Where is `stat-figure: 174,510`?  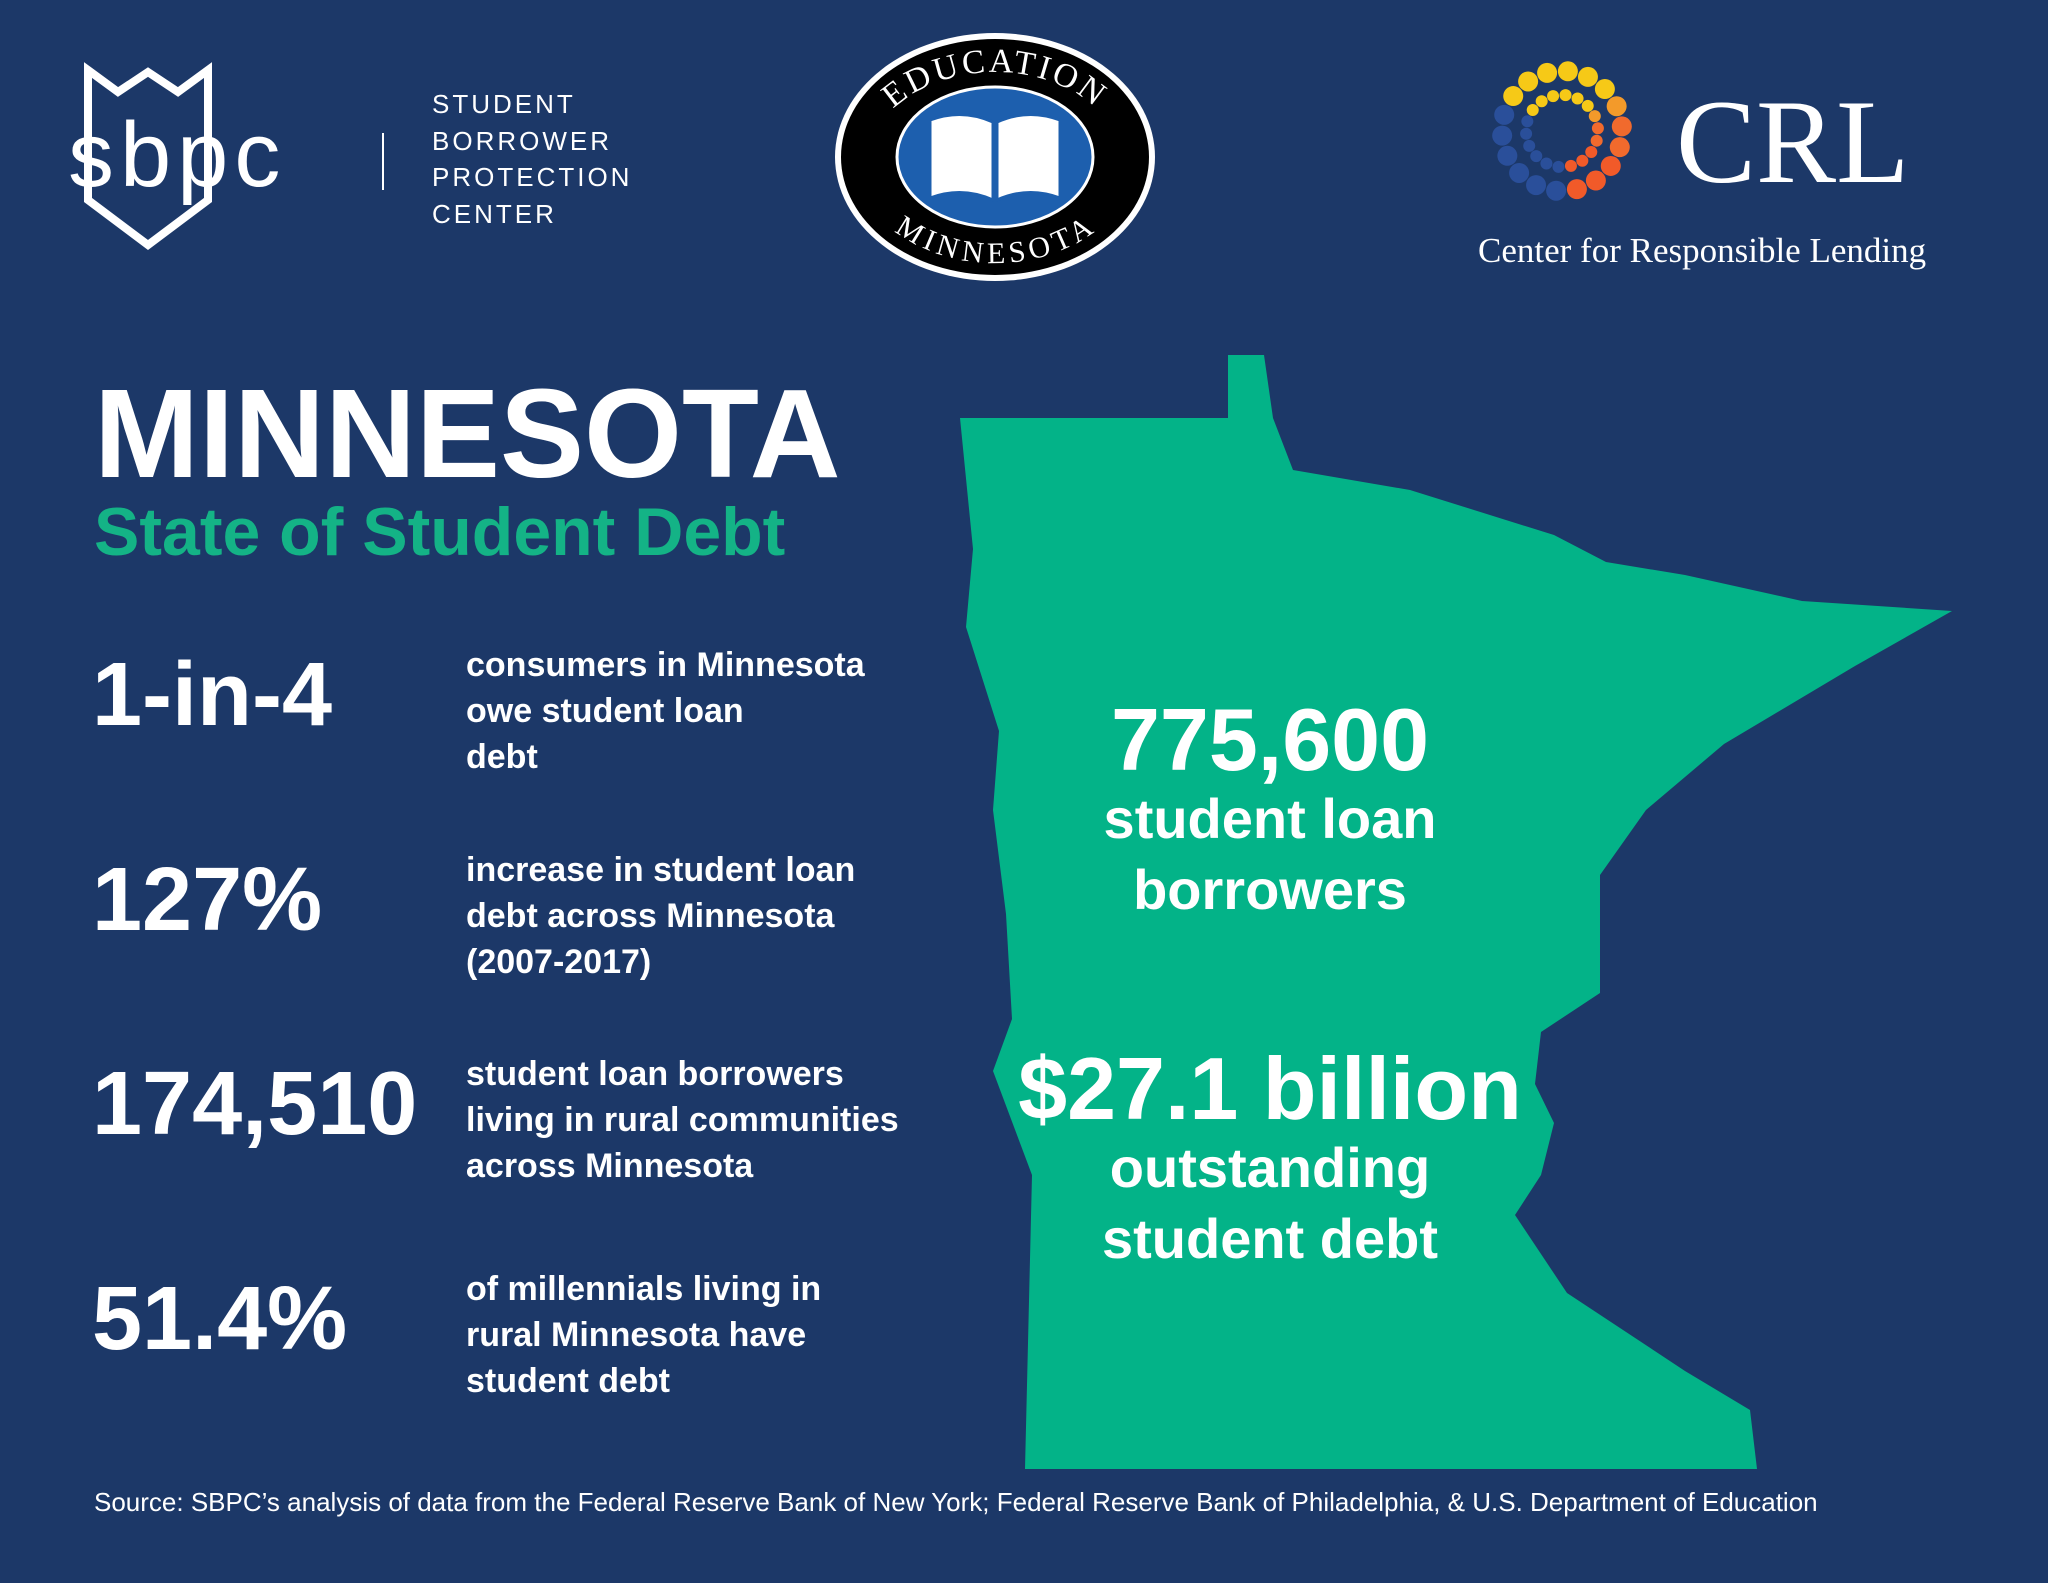 stat-figure: 174,510 is located at coordinates (254, 1104).